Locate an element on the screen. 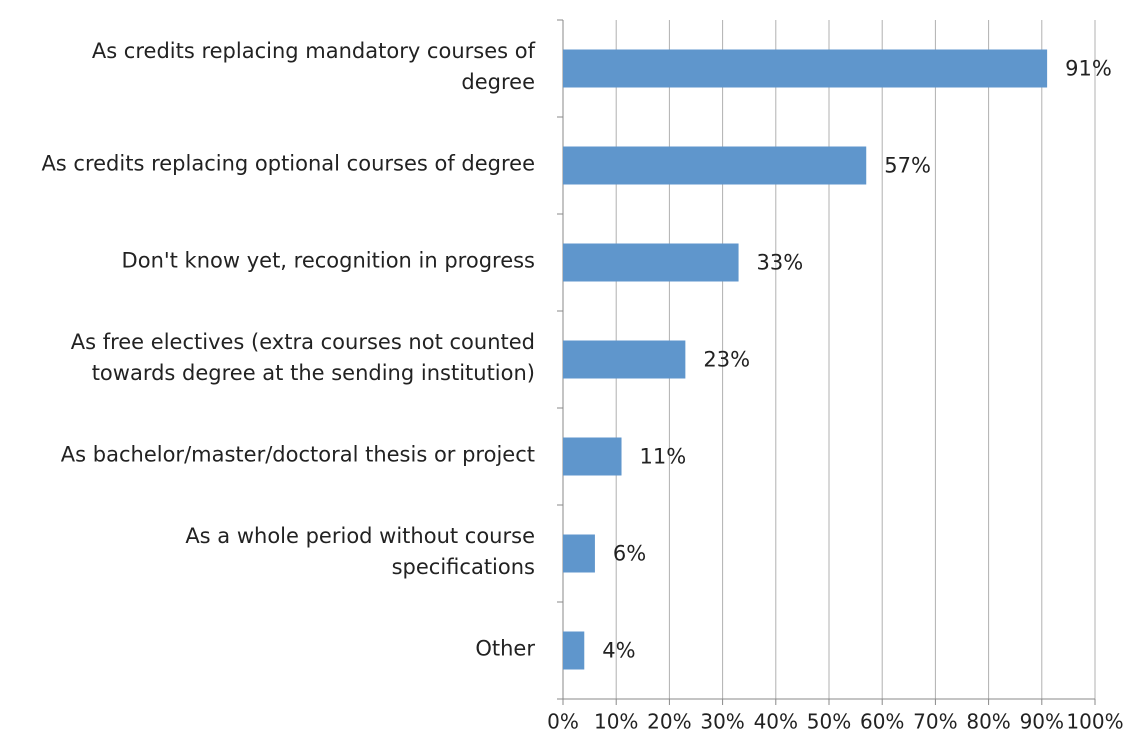 Image resolution: width=1129 pixels, height=745 pixels. x-tick-label: 90% is located at coordinates (1042, 722).